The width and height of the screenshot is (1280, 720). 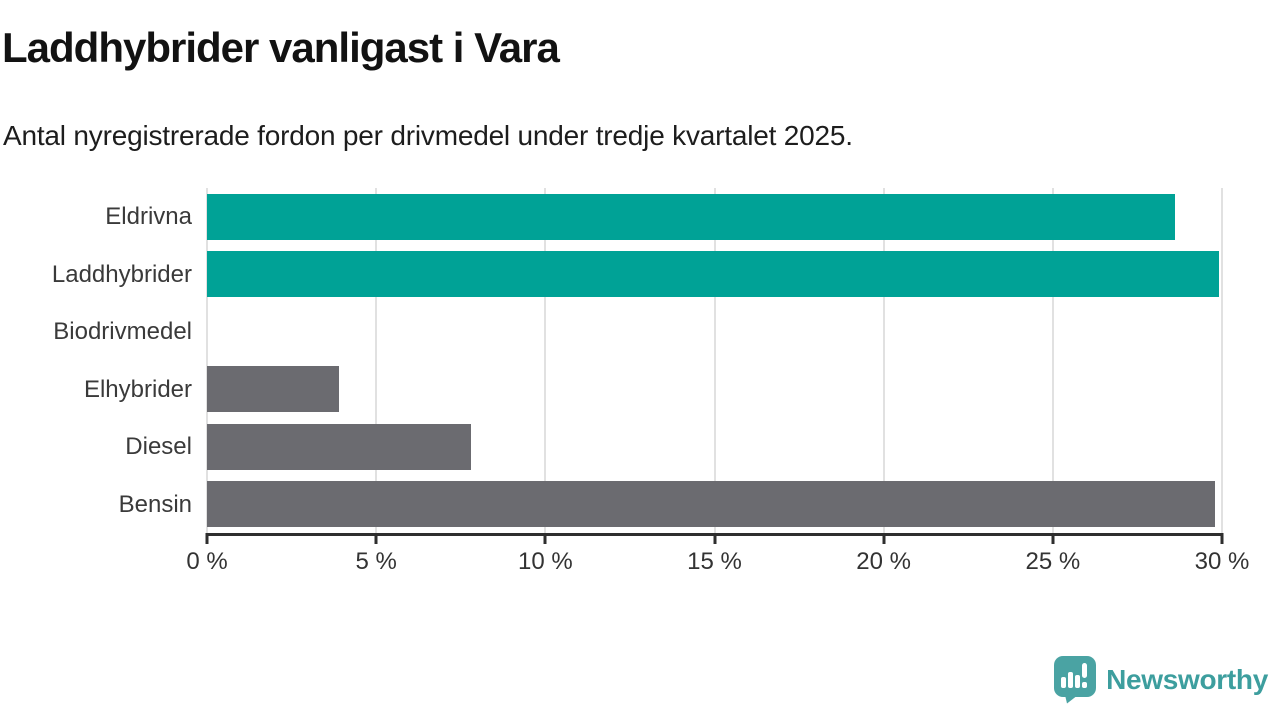 I want to click on bar-laddhybrider, so click(x=713, y=274).